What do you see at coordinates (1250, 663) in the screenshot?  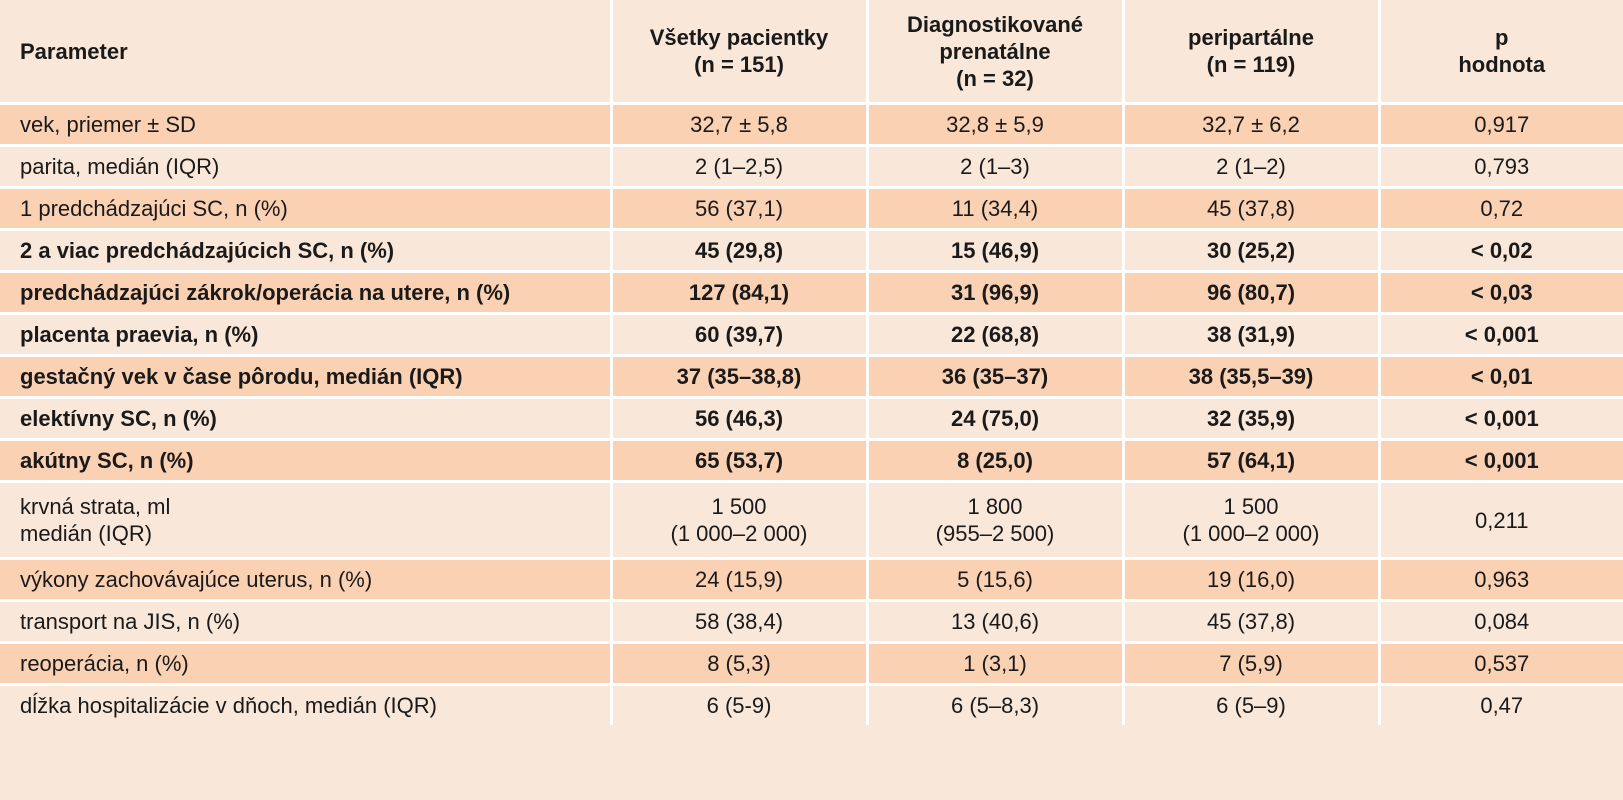 I see `cell-peripartal: 7 (5,9)` at bounding box center [1250, 663].